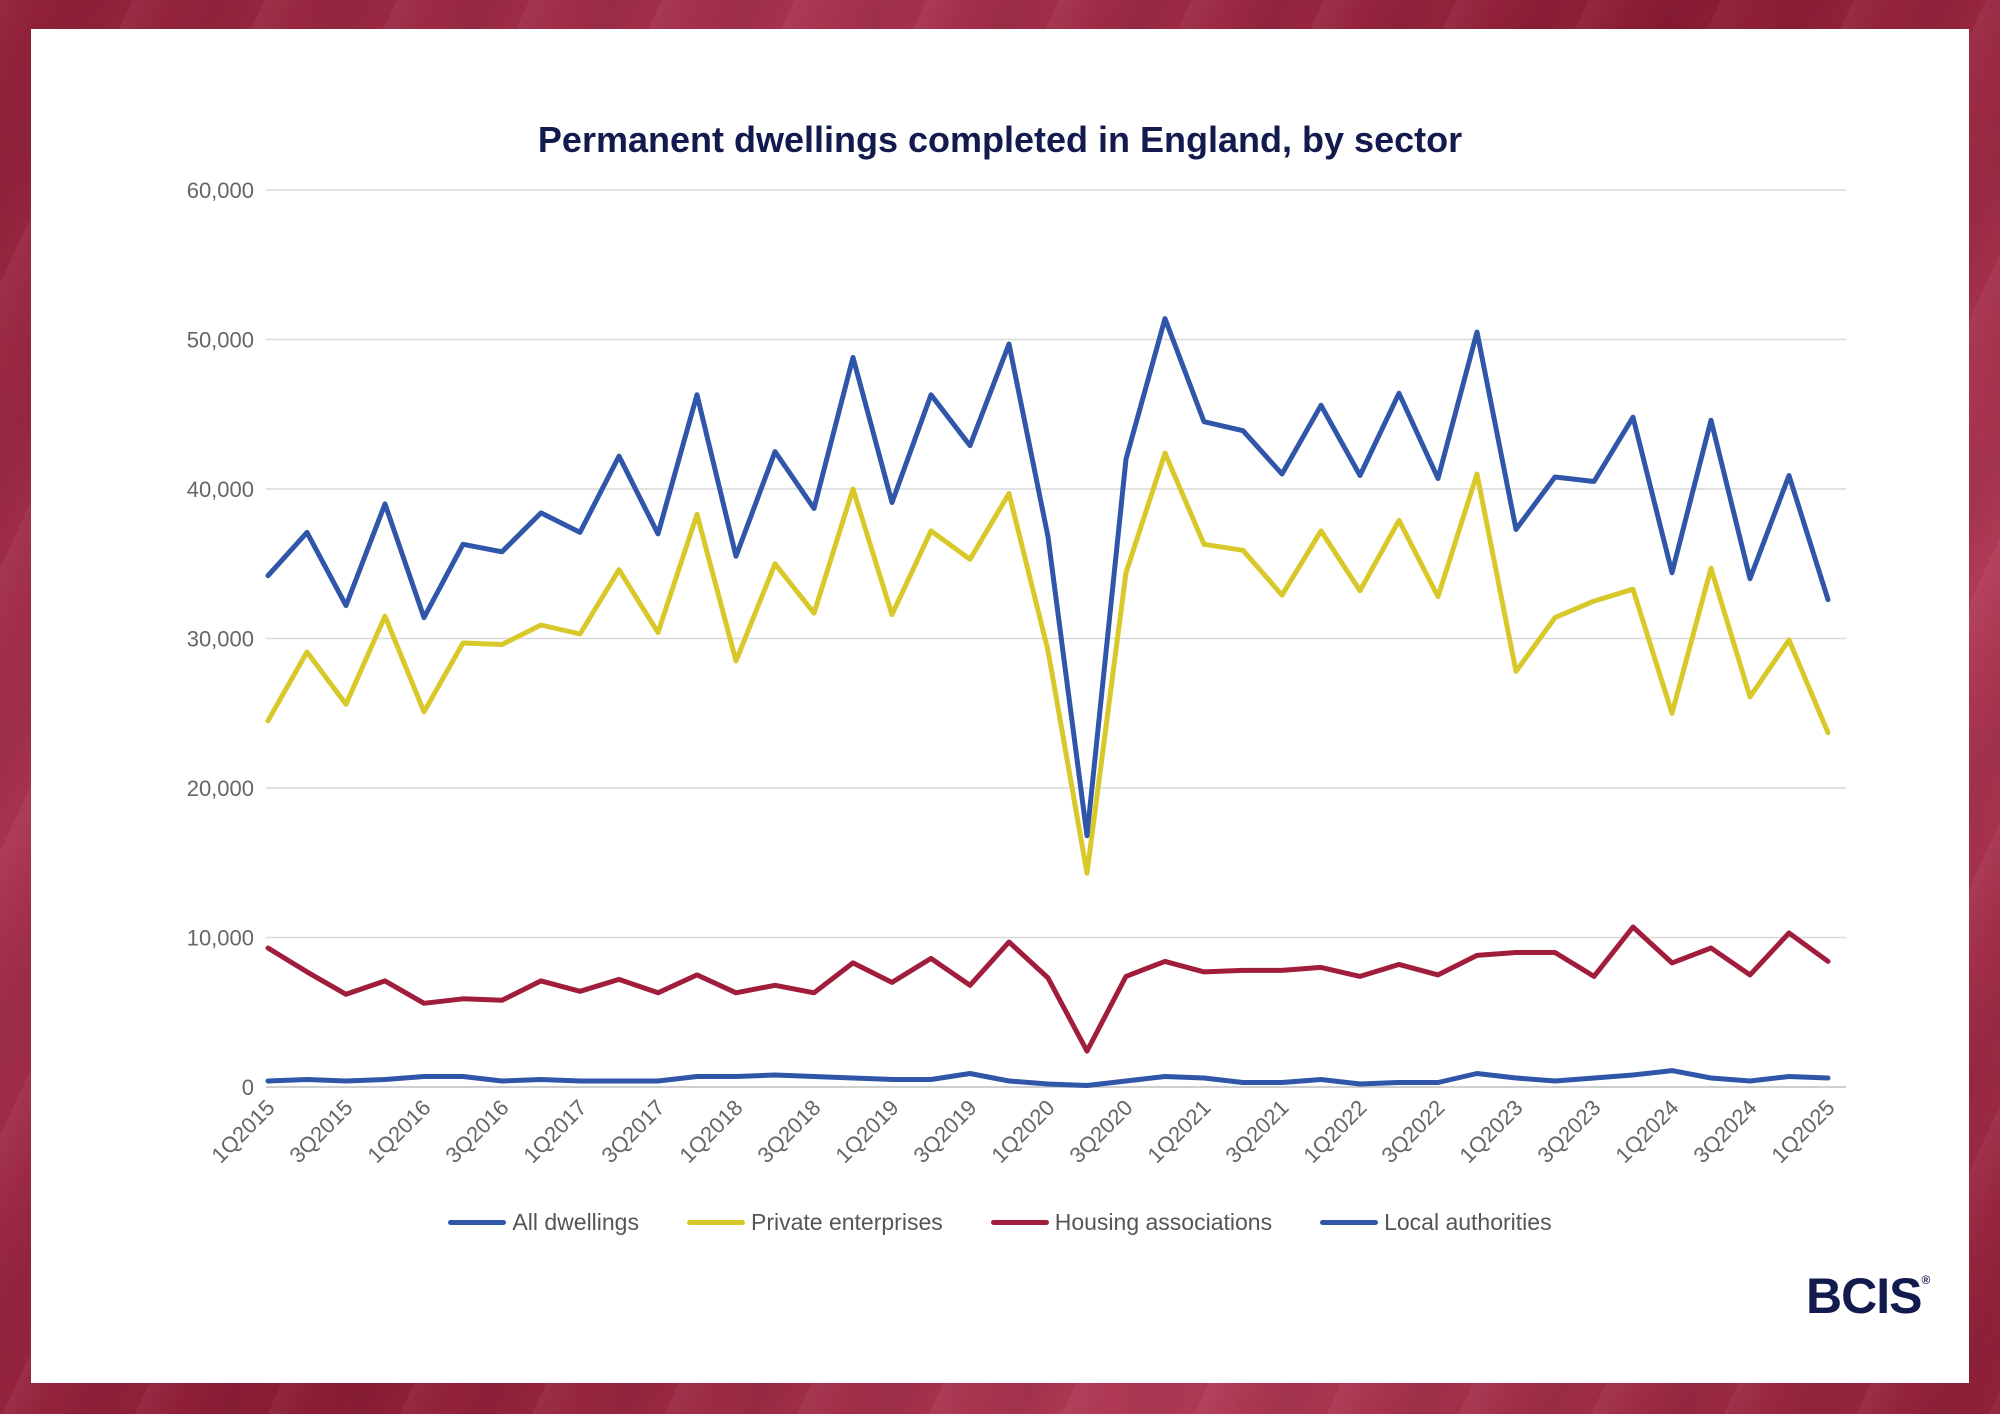 The image size is (2000, 1414). What do you see at coordinates (1178, 1131) in the screenshot?
I see `x-tick-label: 1Q2021` at bounding box center [1178, 1131].